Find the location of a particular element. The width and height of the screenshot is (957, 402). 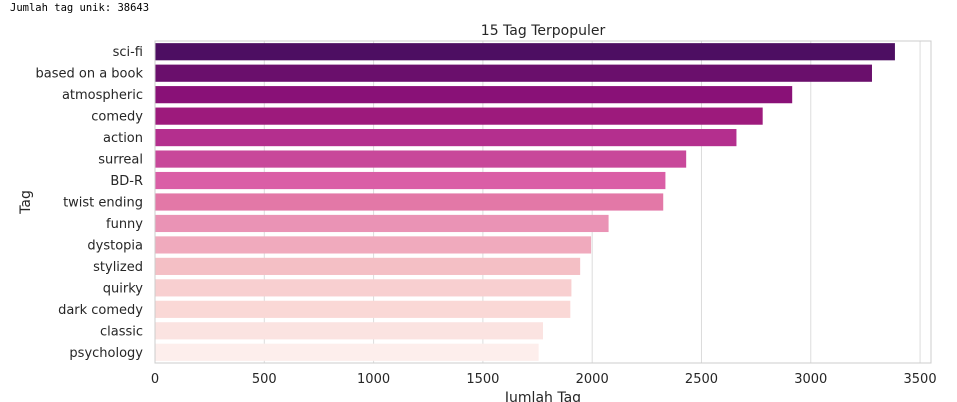

x-tick-label: 3000 is located at coordinates (810, 379).